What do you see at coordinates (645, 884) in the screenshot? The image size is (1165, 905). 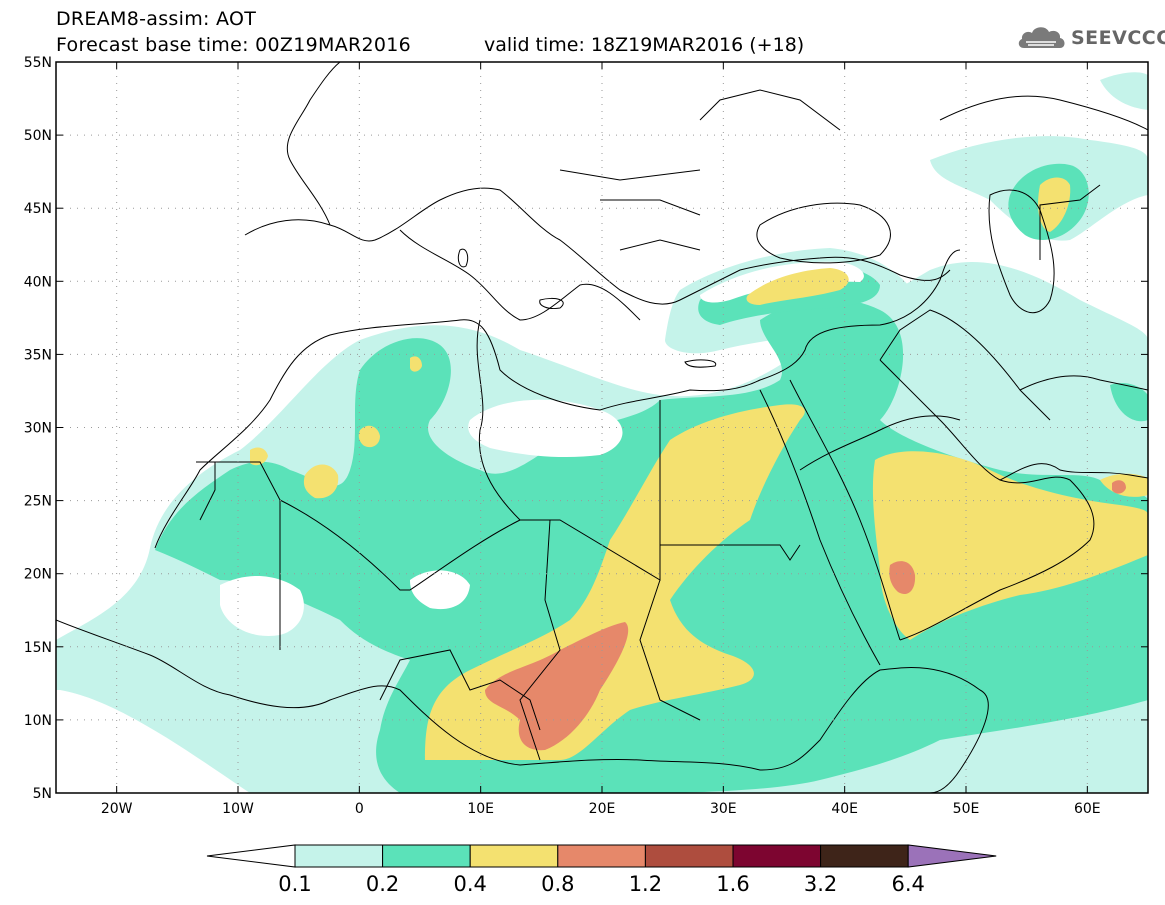 I see `colorbar-level-label: 1.2` at bounding box center [645, 884].